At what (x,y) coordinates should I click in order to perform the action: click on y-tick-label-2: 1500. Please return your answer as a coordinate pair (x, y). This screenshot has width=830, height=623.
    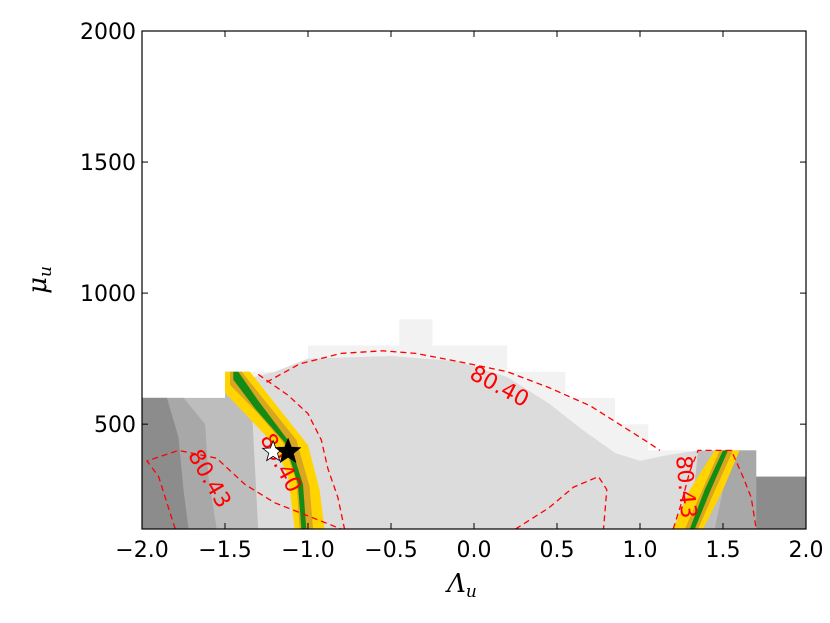
    Looking at the image, I should click on (108, 163).